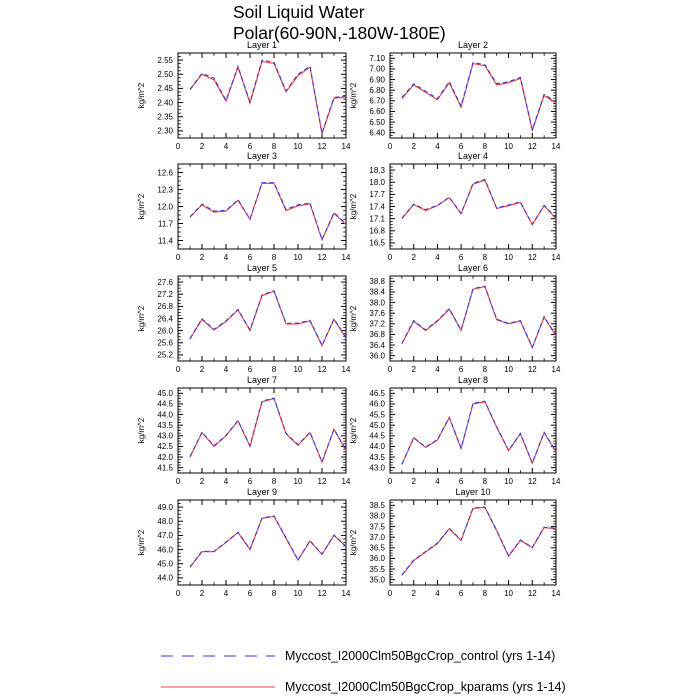  What do you see at coordinates (377, 292) in the screenshot?
I see `y-tick-label: 38.4` at bounding box center [377, 292].